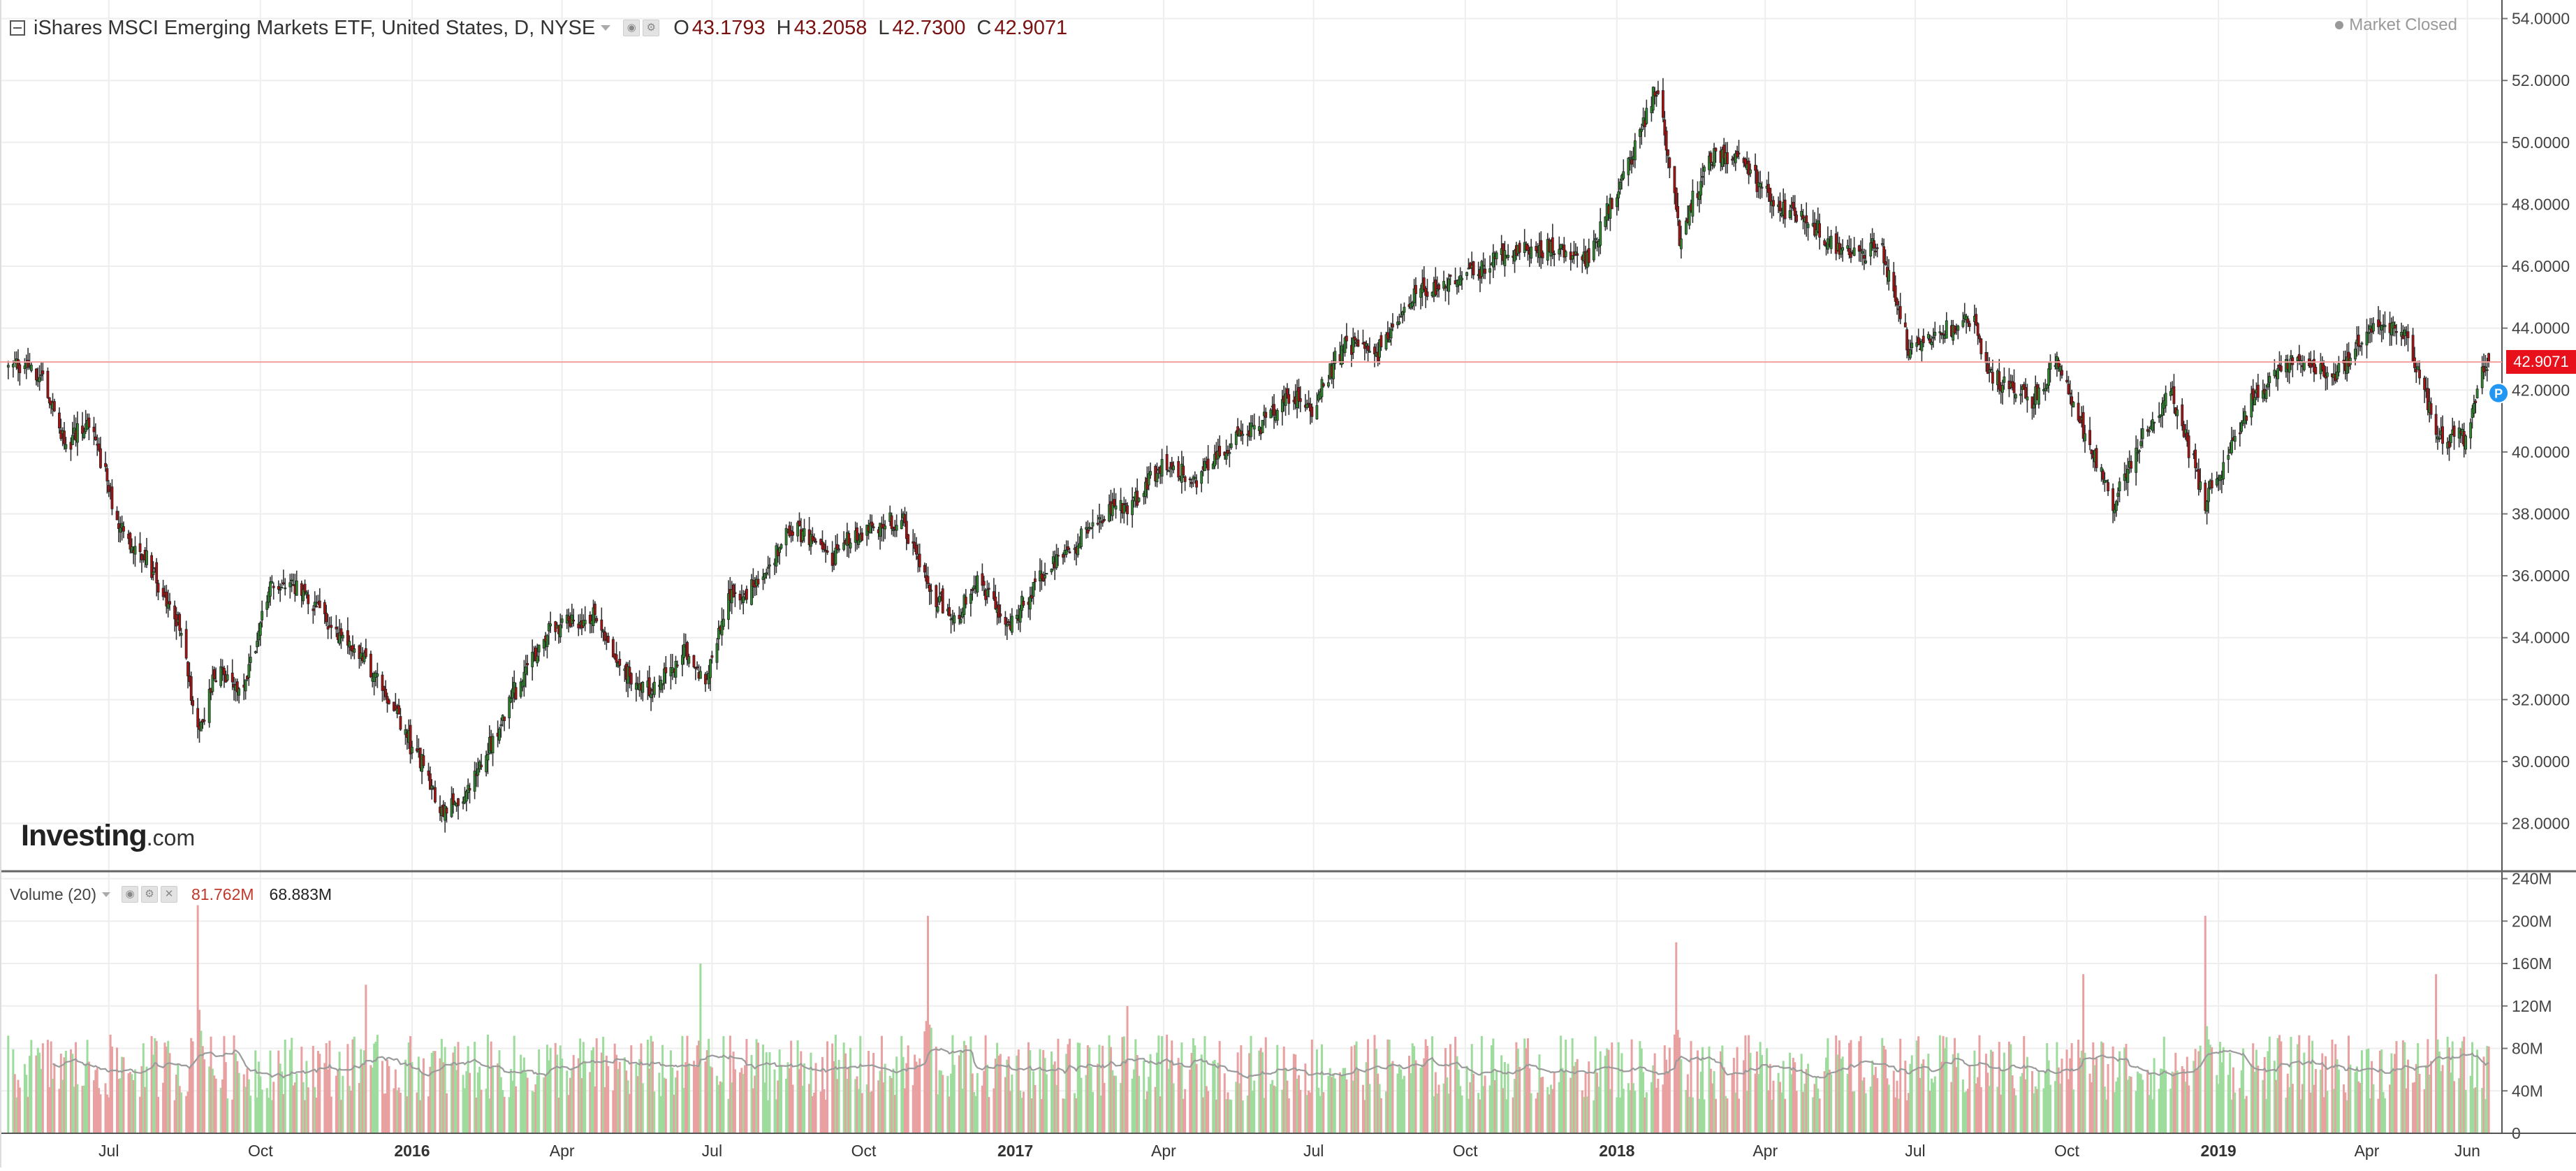 The image size is (2576, 1171). I want to click on volume-gear-icon: ⚙, so click(150, 895).